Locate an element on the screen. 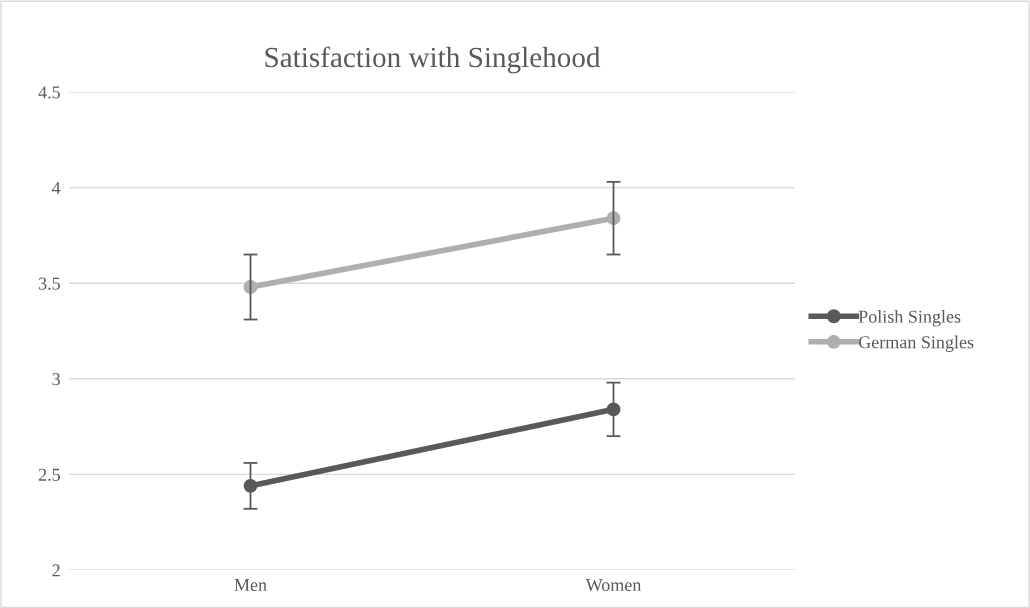 This screenshot has height=608, width=1030. chart-title: Satisfaction with Singlehood is located at coordinates (433, 60).